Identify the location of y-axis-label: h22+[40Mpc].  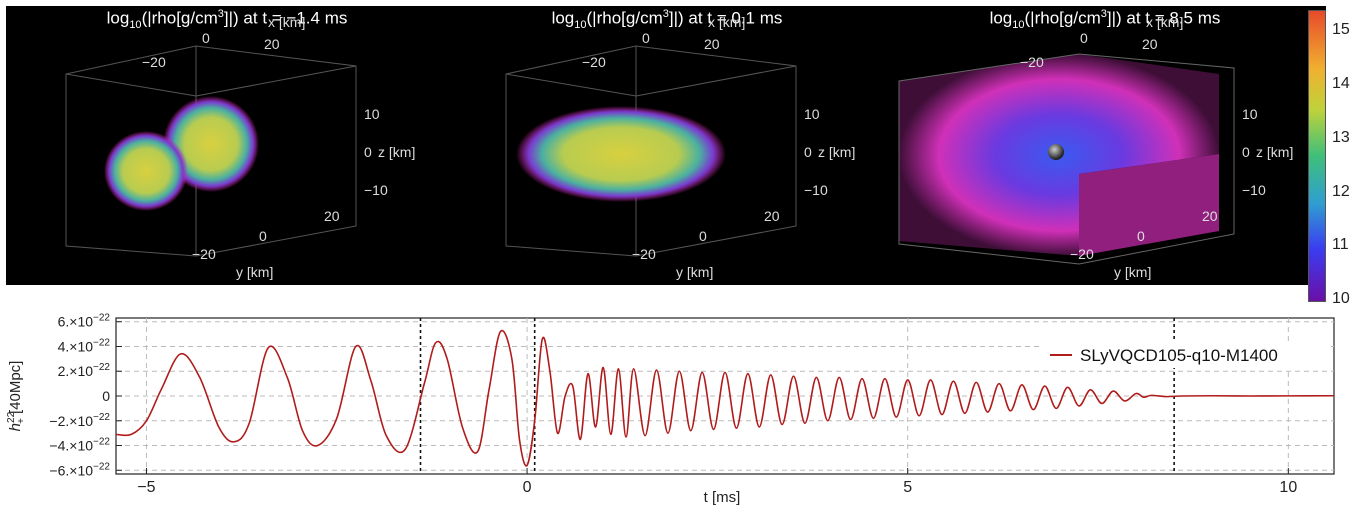
(16, 396).